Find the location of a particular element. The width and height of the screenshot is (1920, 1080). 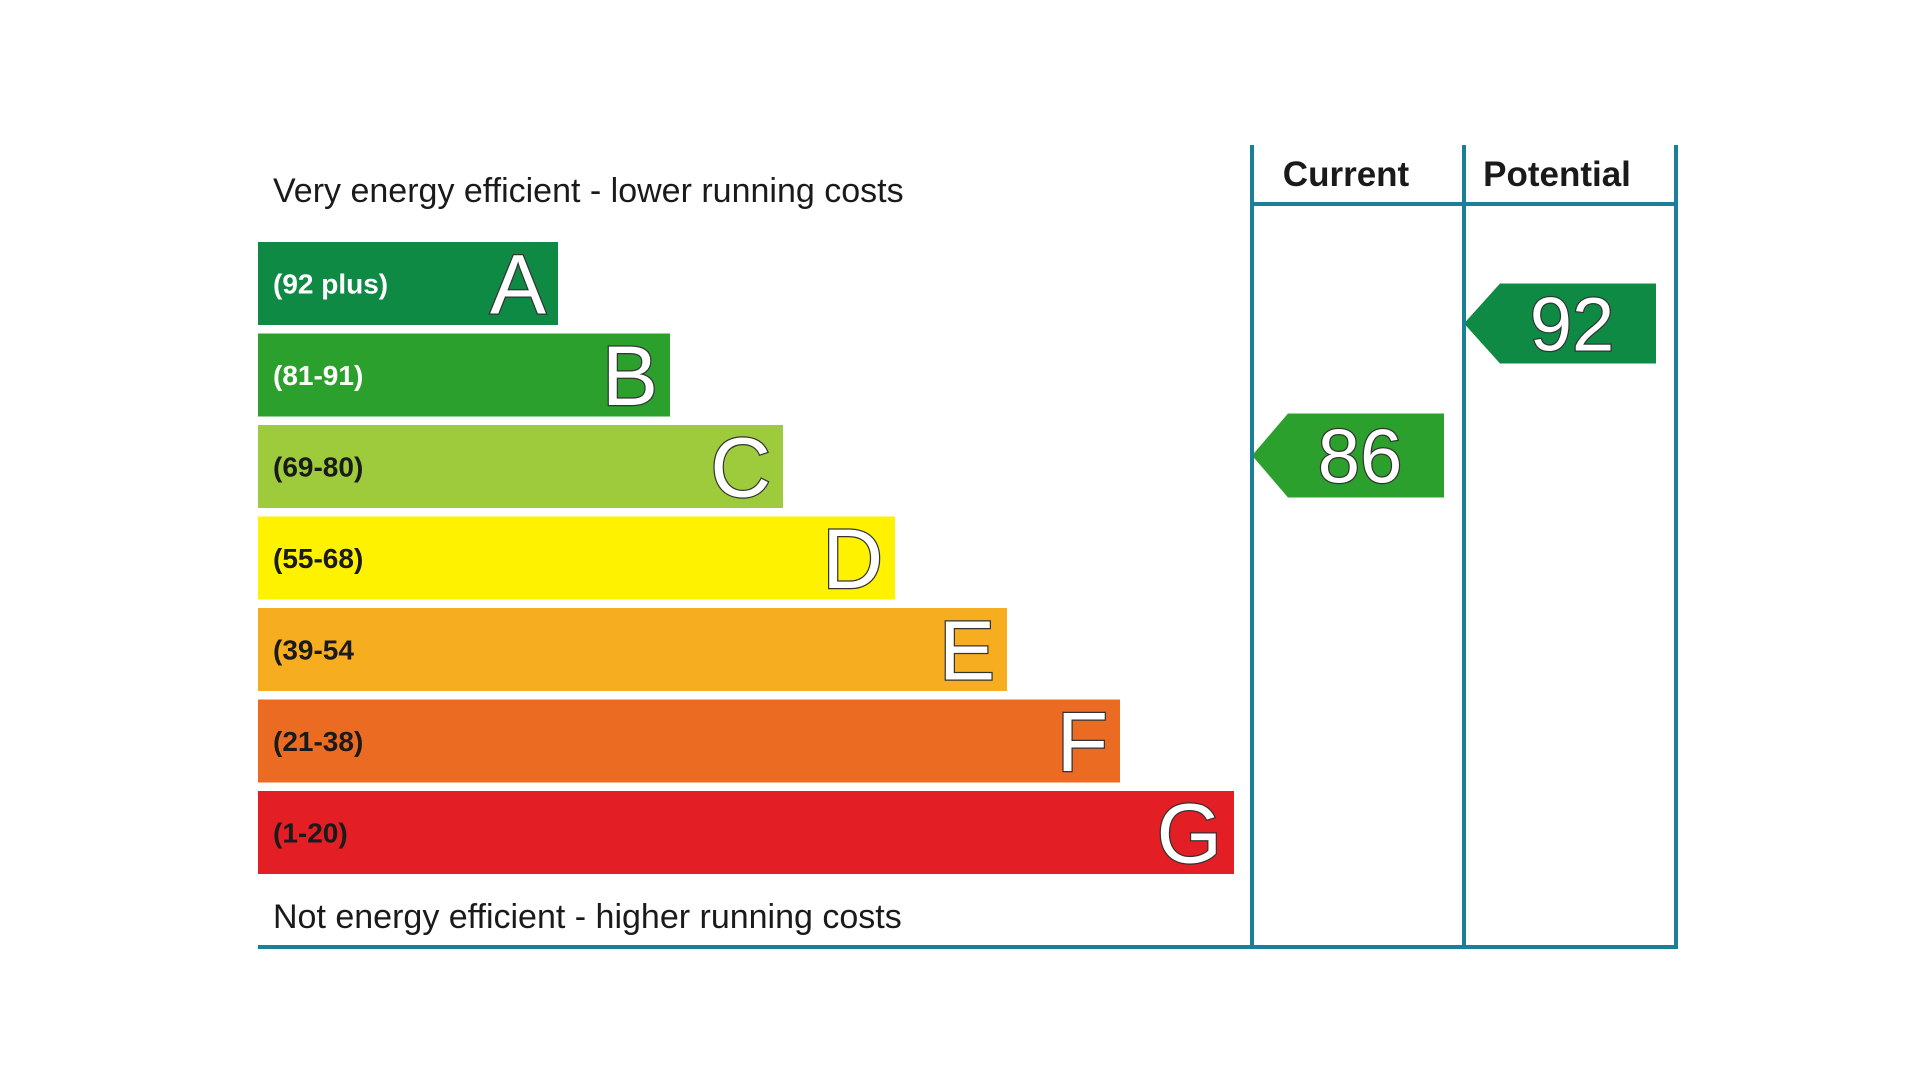

band-letter-b: B is located at coordinates (630, 376).